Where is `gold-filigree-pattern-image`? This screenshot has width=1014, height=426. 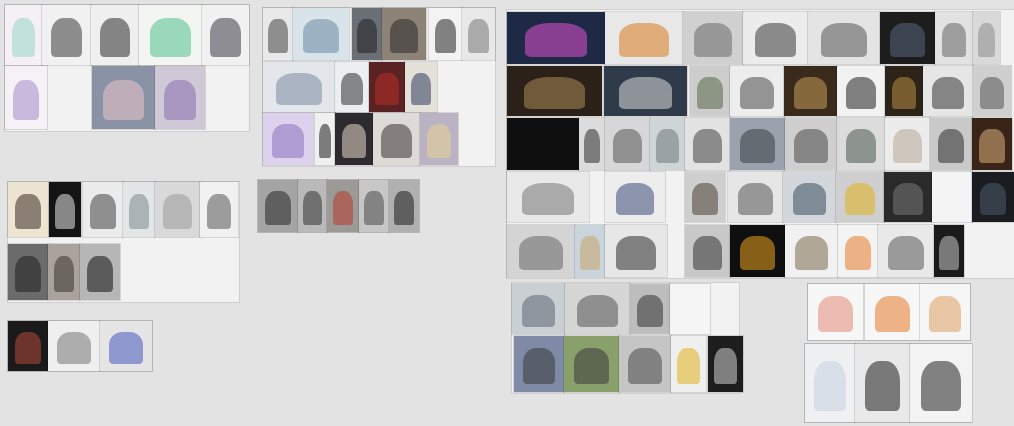
gold-filigree-pattern-image is located at coordinates (904, 91).